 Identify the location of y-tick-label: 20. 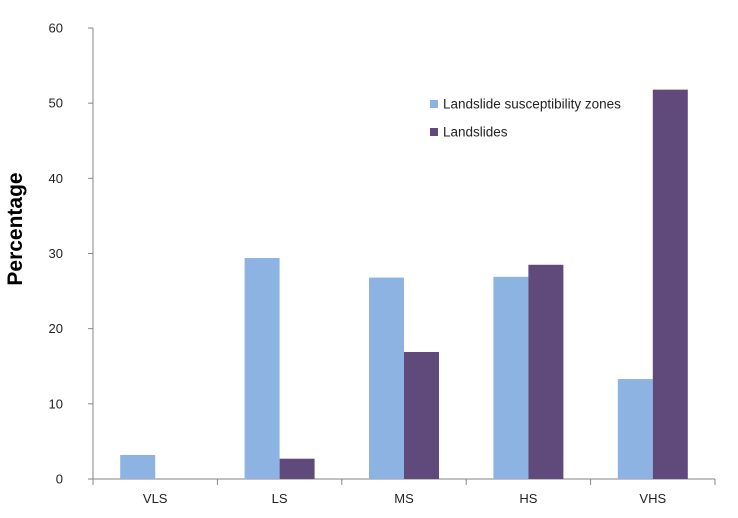
(56, 328).